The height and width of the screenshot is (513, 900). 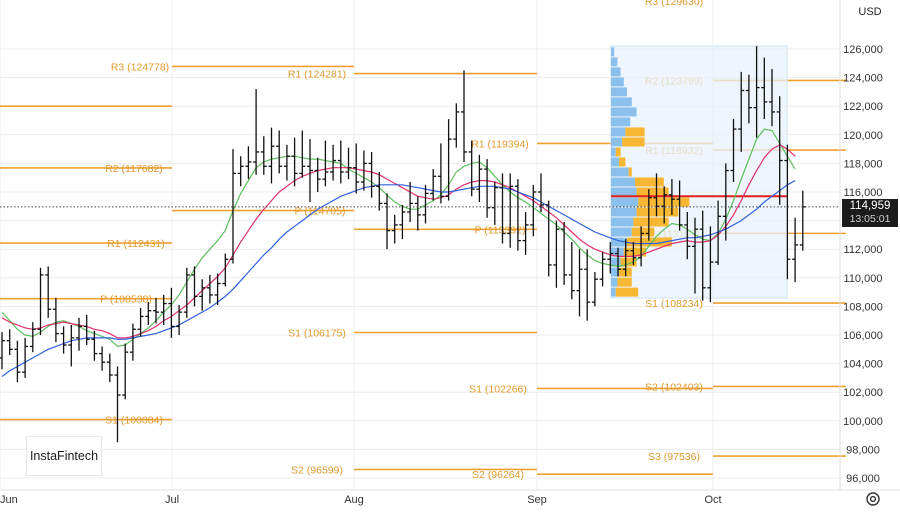 What do you see at coordinates (134, 169) in the screenshot?
I see `pivot-label: R2 (117682)` at bounding box center [134, 169].